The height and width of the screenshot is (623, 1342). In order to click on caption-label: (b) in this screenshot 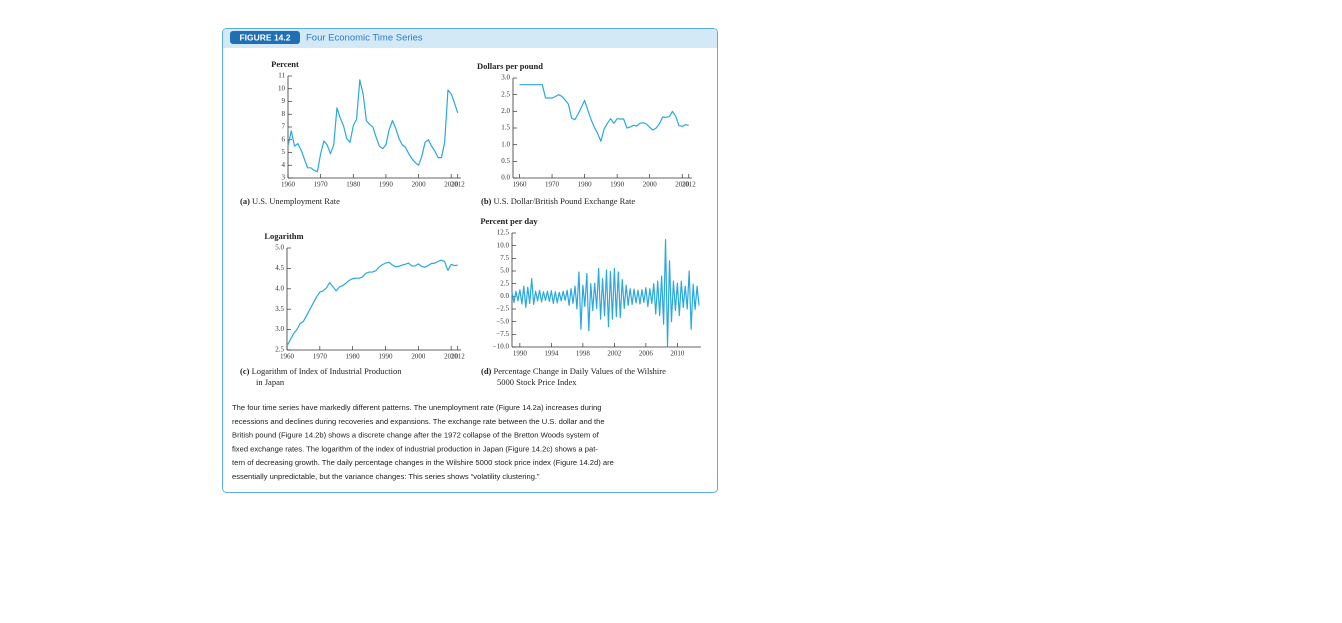, I will do `click(486, 201)`.